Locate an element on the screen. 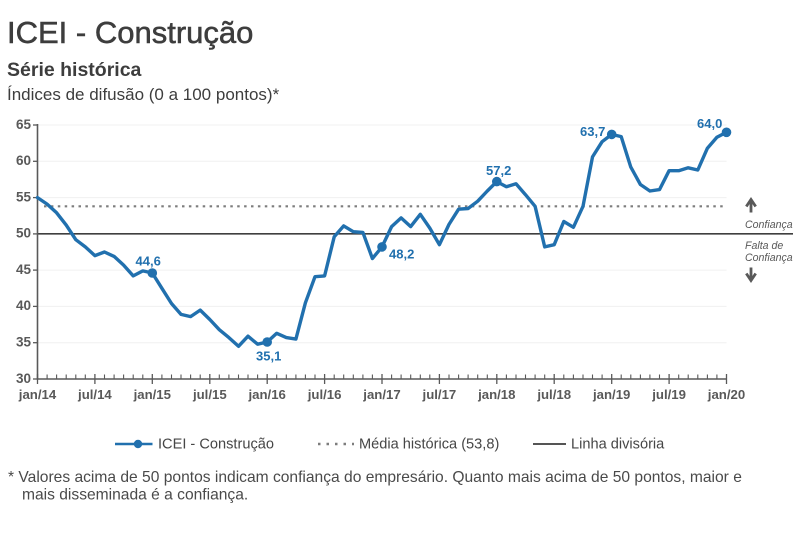  svg-text:mais disseminada é a confiança: mais disseminada é a confiança. is located at coordinates (135, 495).